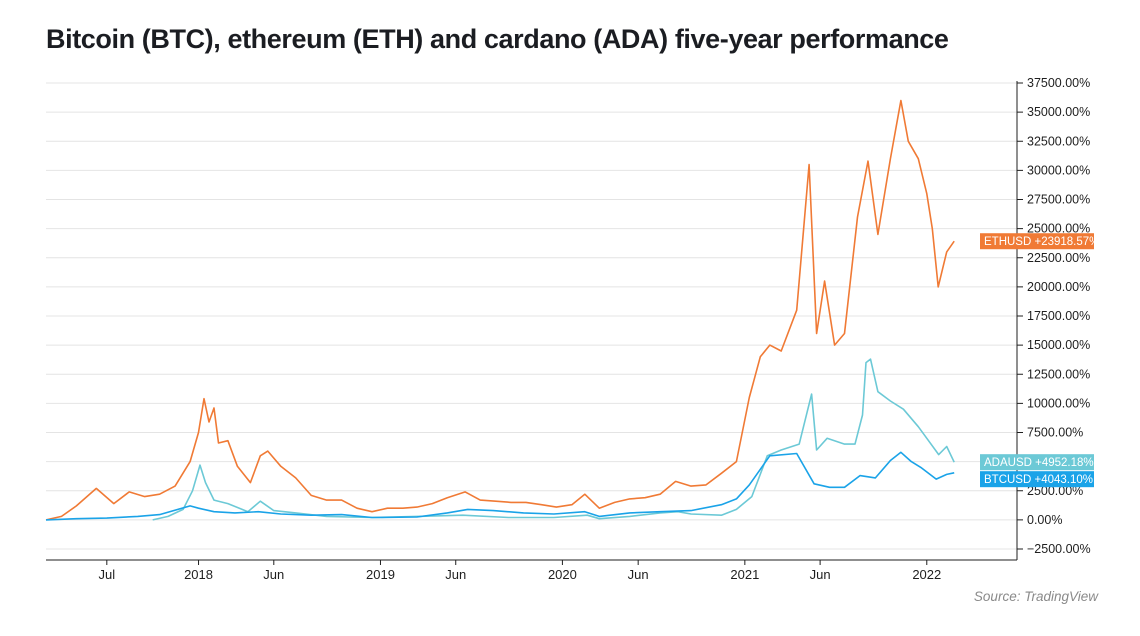 The height and width of the screenshot is (636, 1140). I want to click on x-axis-ticks: Jul 2018 Jun 2019 Jun 2020 Jun 2021 Jun 2022, so click(519, 574).